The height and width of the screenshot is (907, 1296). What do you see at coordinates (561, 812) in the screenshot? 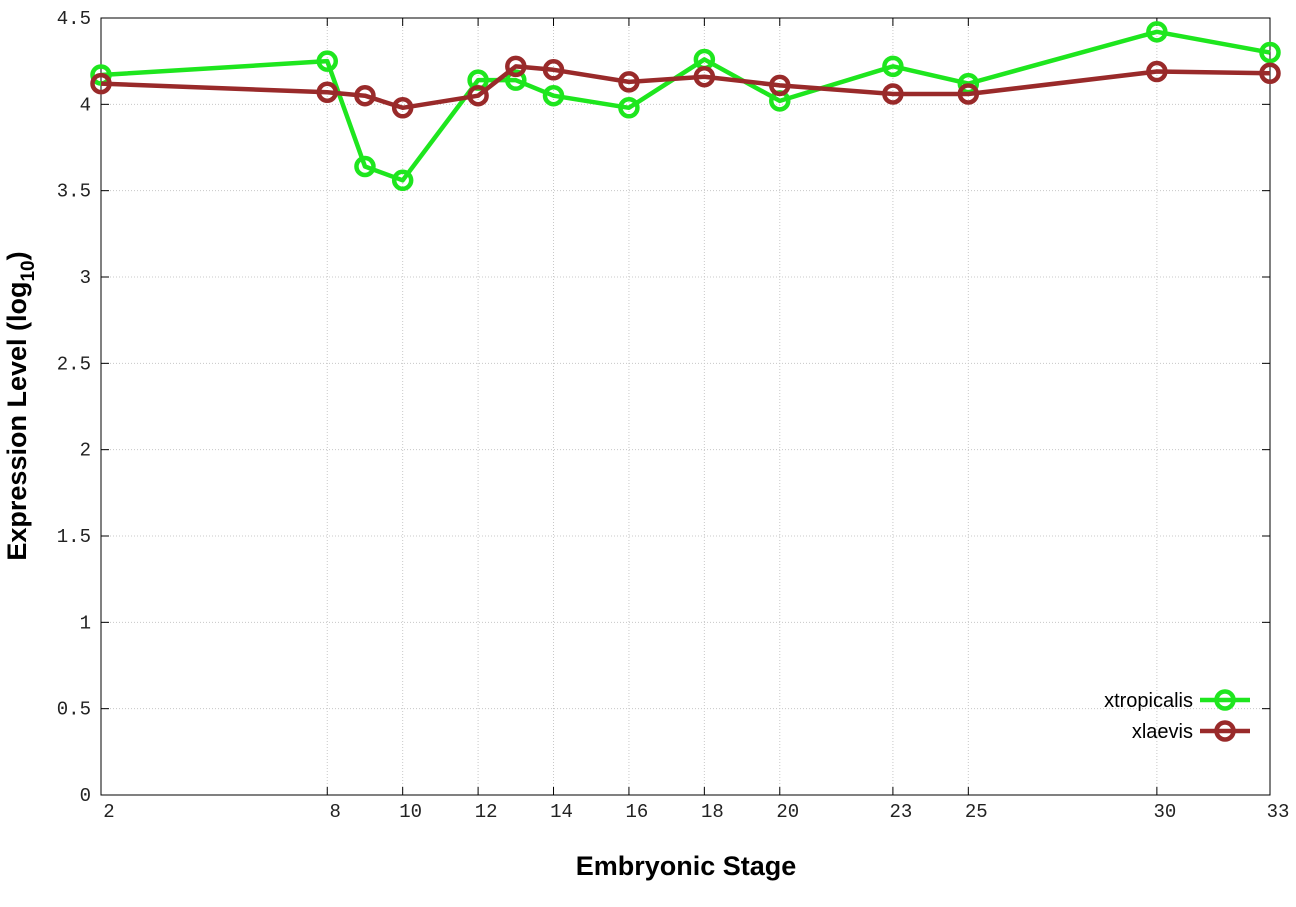
I see `x-tick-label: 14` at bounding box center [561, 812].